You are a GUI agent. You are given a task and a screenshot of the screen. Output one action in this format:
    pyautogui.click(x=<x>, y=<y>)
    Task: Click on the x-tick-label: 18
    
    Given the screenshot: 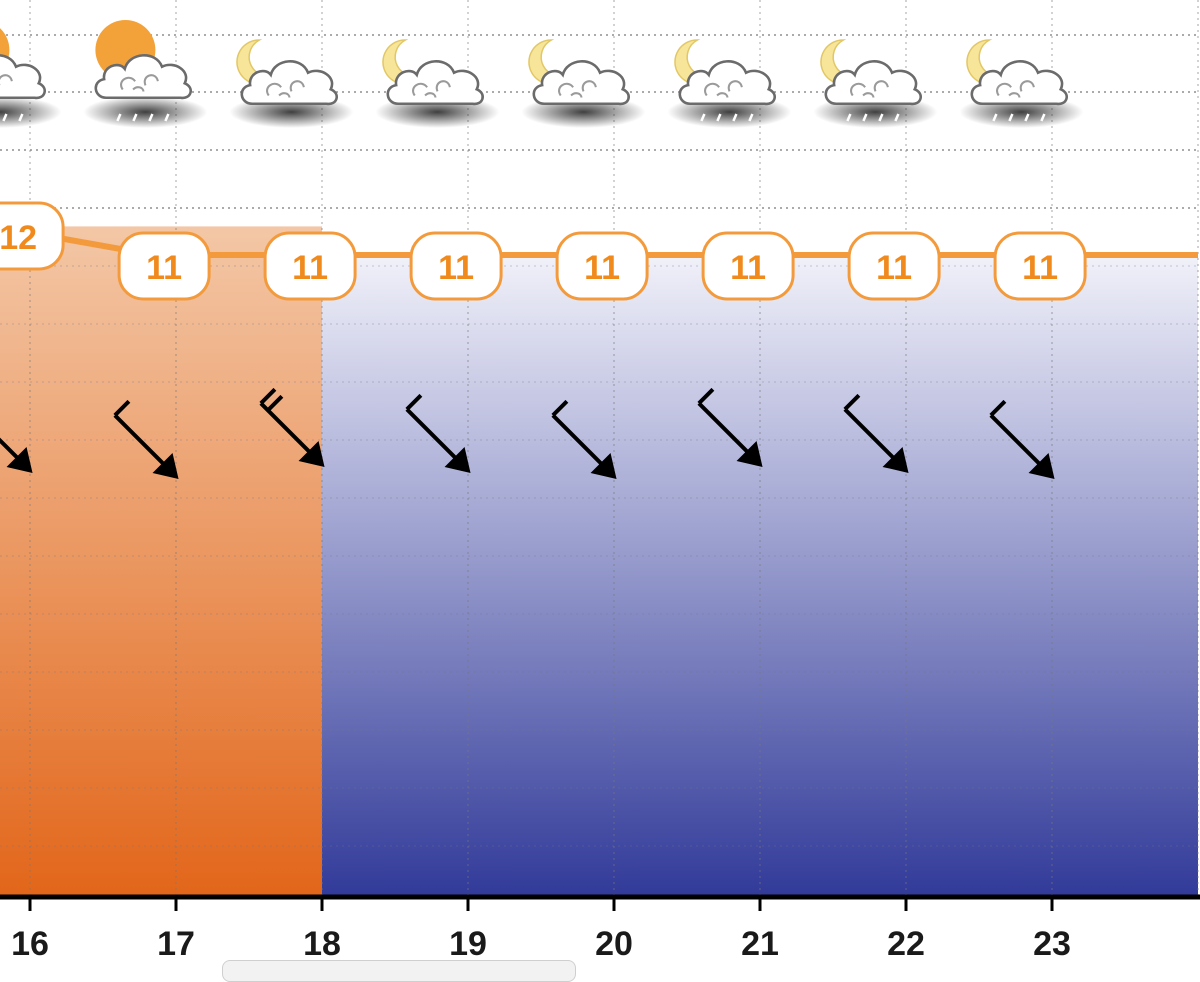 What is the action you would take?
    pyautogui.click(x=322, y=944)
    